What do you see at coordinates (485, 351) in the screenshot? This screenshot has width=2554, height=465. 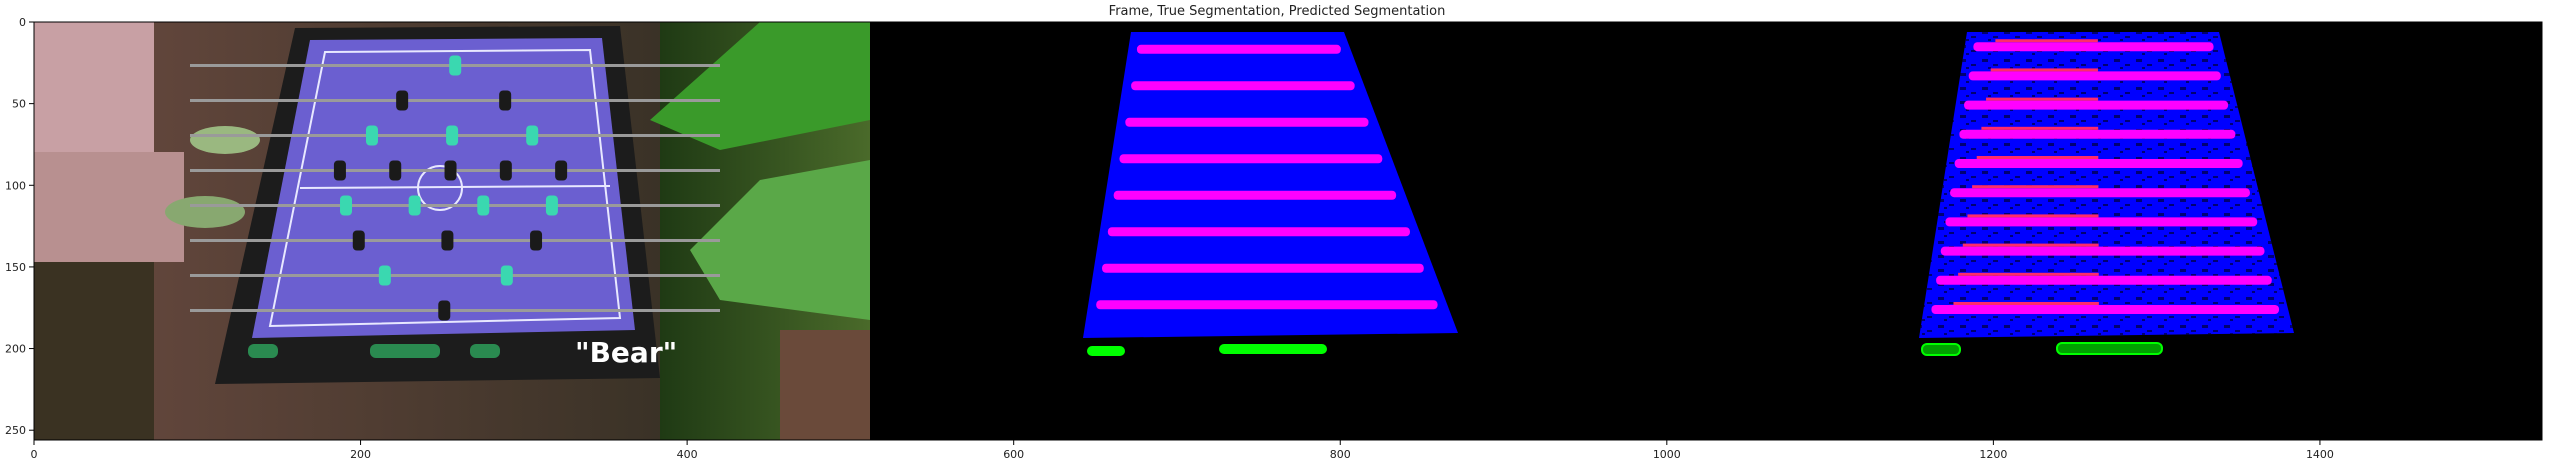 I see `bumper-right` at bounding box center [485, 351].